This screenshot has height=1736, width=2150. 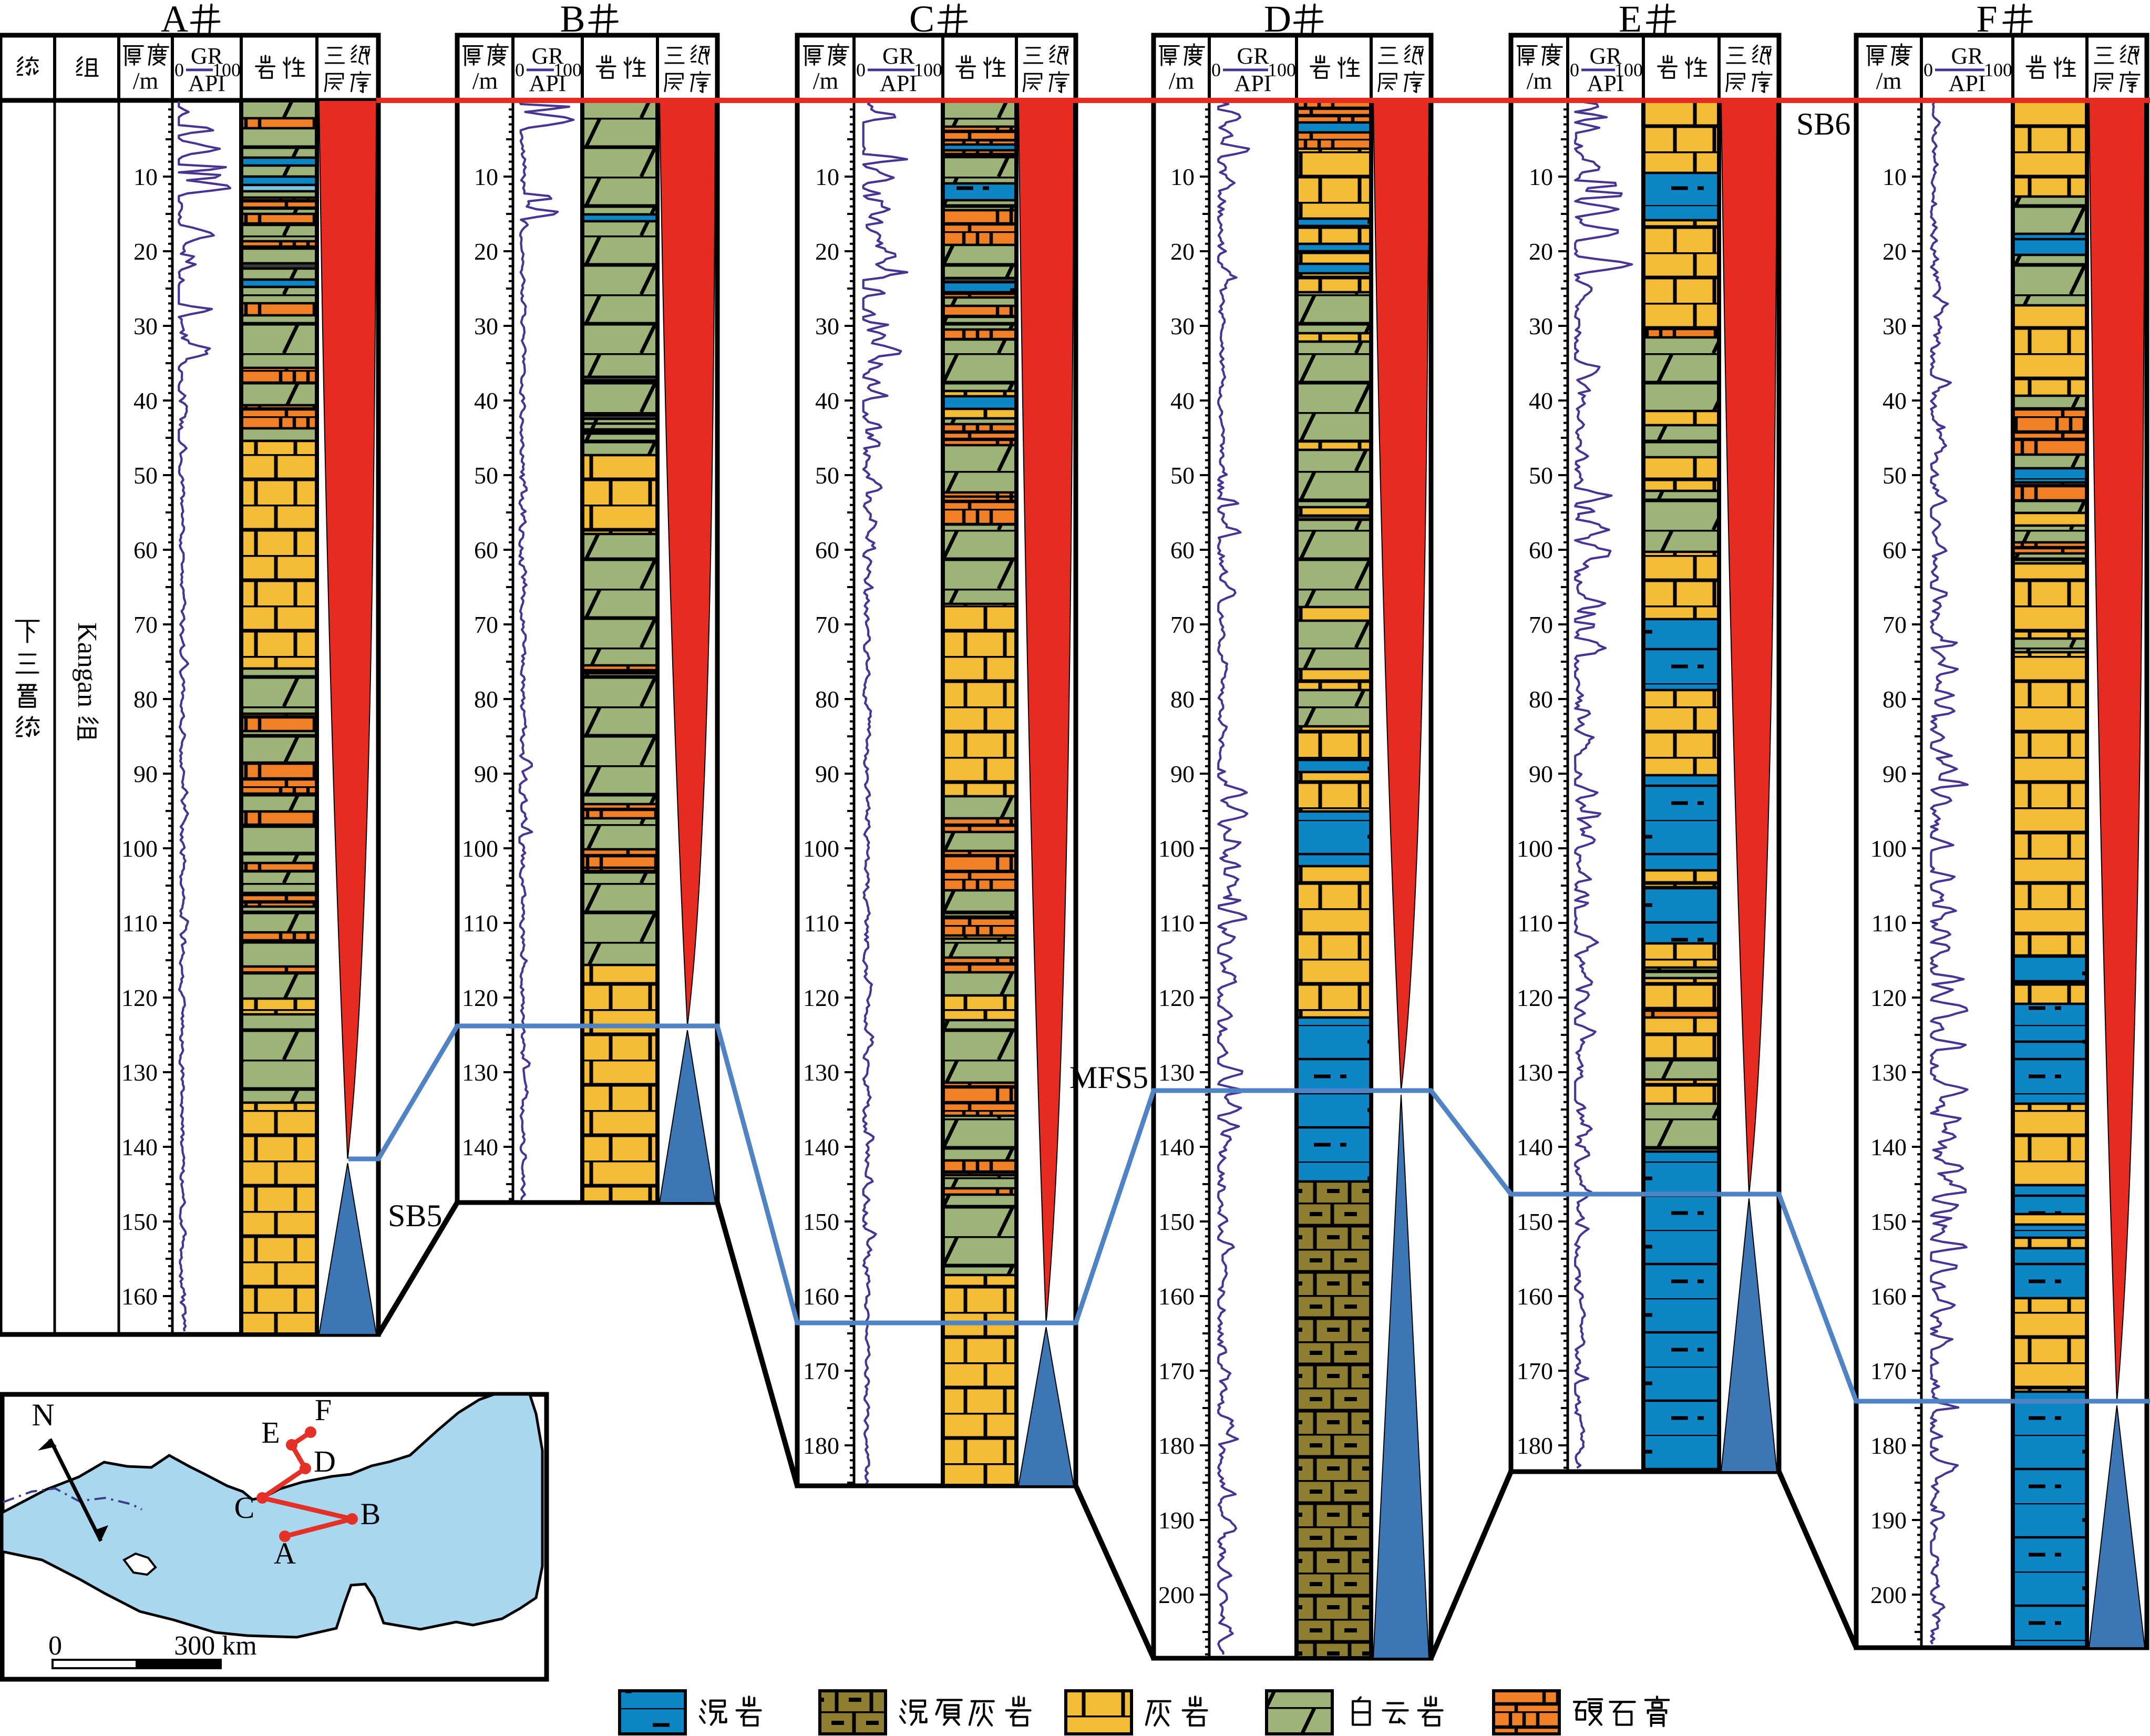 I want to click on svg-text: C, so click(x=244, y=1508).